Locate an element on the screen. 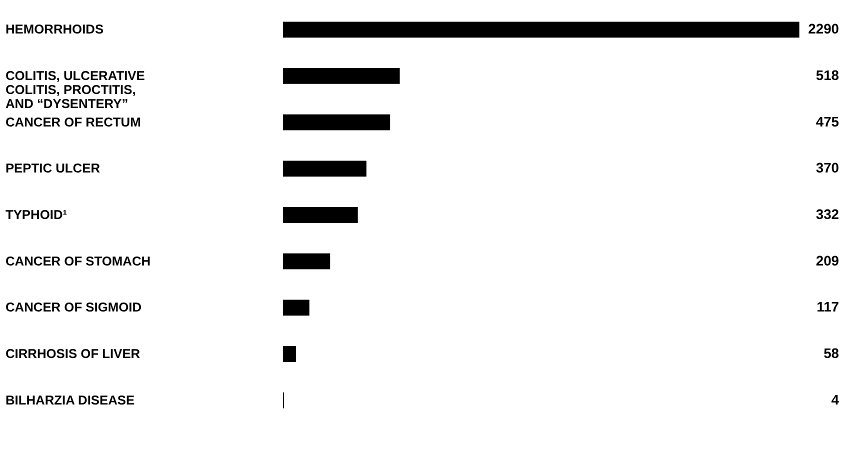 The image size is (844, 465). y-tick-label: CANCER OF RECTUM is located at coordinates (73, 122).